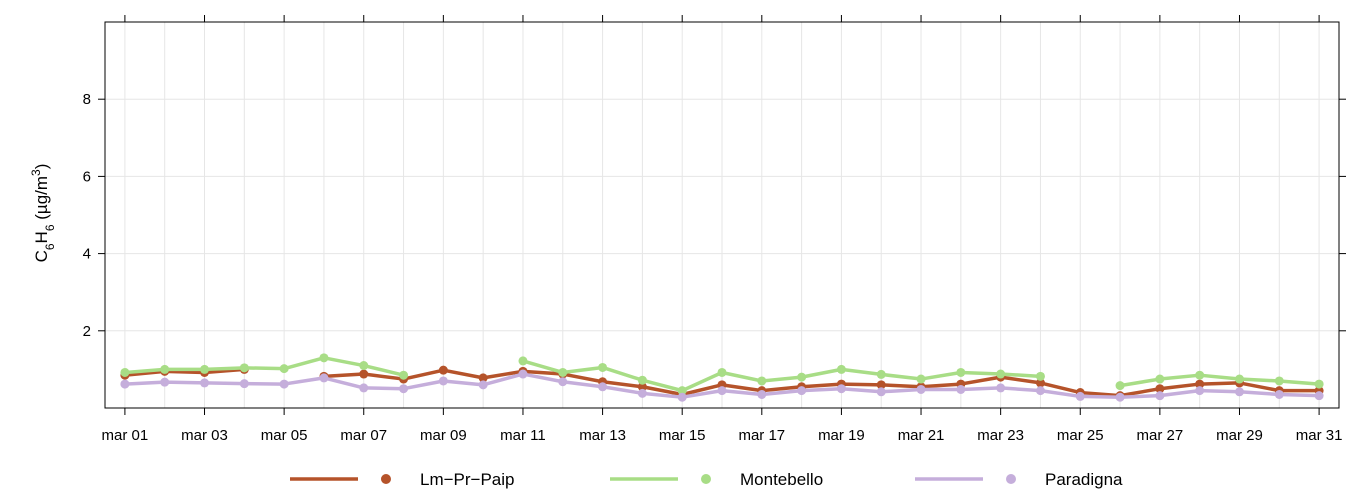  I want to click on legend-label: Montebello, so click(781, 479).